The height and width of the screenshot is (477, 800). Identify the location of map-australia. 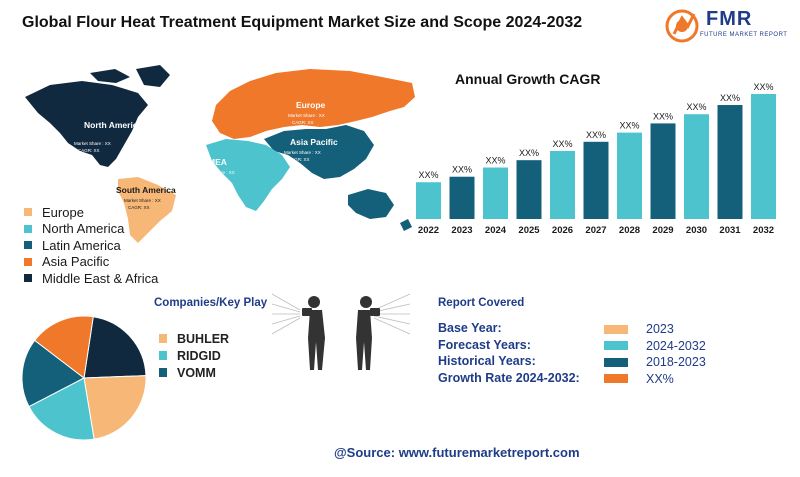
(371, 204).